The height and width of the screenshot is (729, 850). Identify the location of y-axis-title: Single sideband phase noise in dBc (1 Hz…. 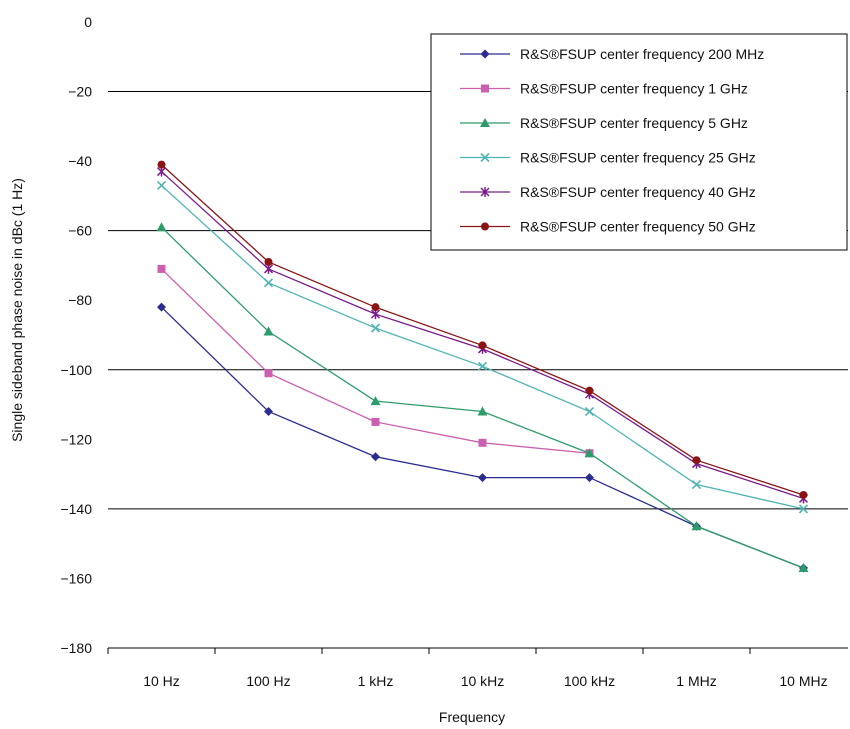
(17, 310).